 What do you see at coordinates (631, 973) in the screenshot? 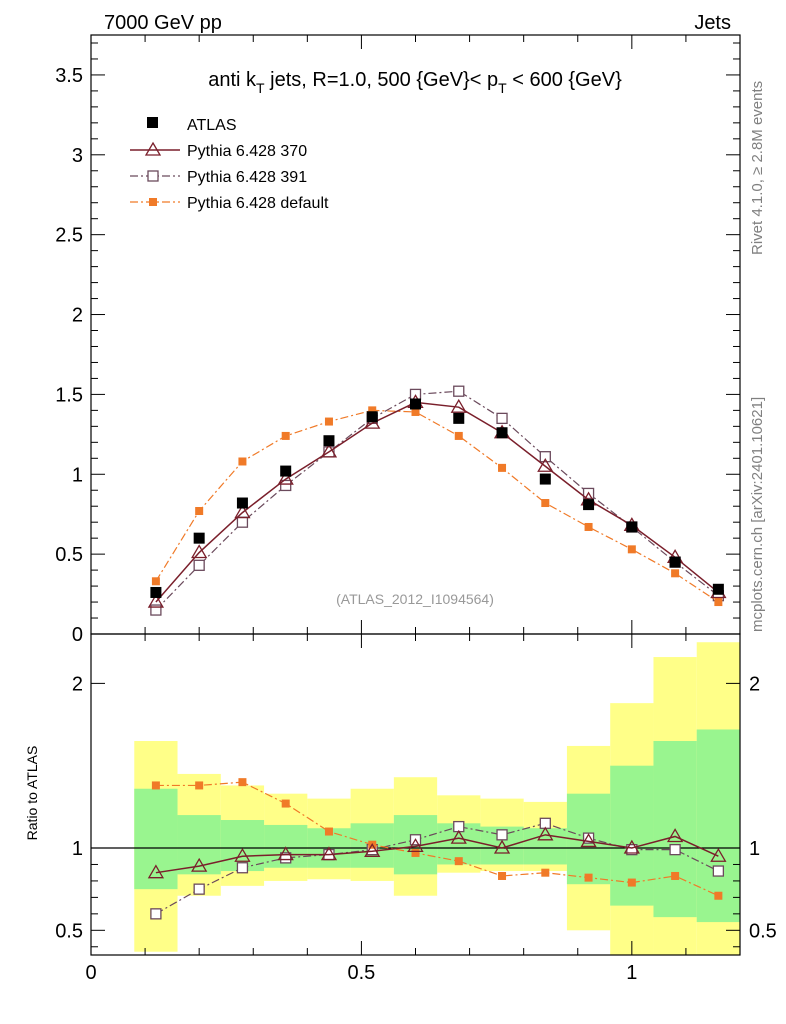
I see `ratio-xtick-label: 1` at bounding box center [631, 973].